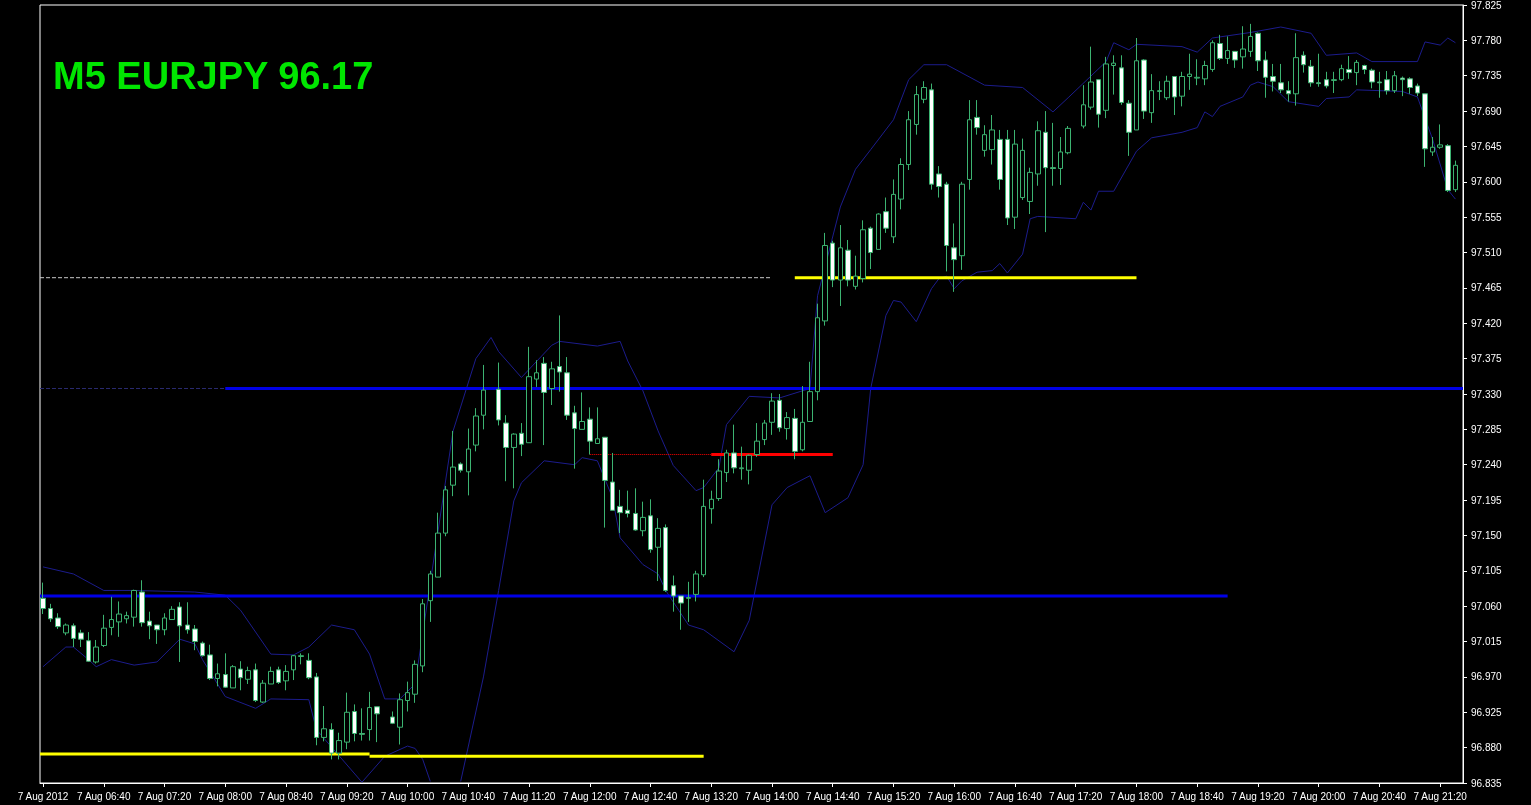 Image resolution: width=1531 pixels, height=805 pixels. What do you see at coordinates (772, 796) in the screenshot?
I see `x-tick-label: 7 Aug 14:00` at bounding box center [772, 796].